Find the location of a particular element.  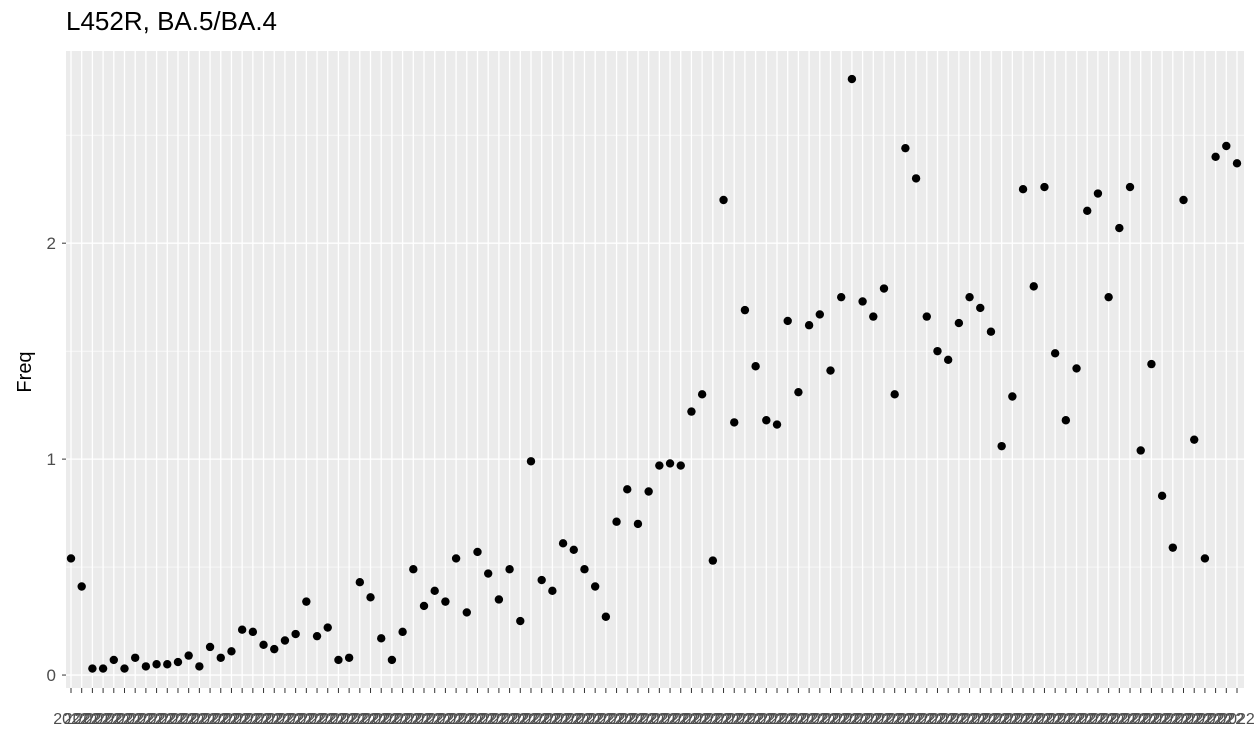

y-axis-title: Freq is located at coordinates (25, 371).